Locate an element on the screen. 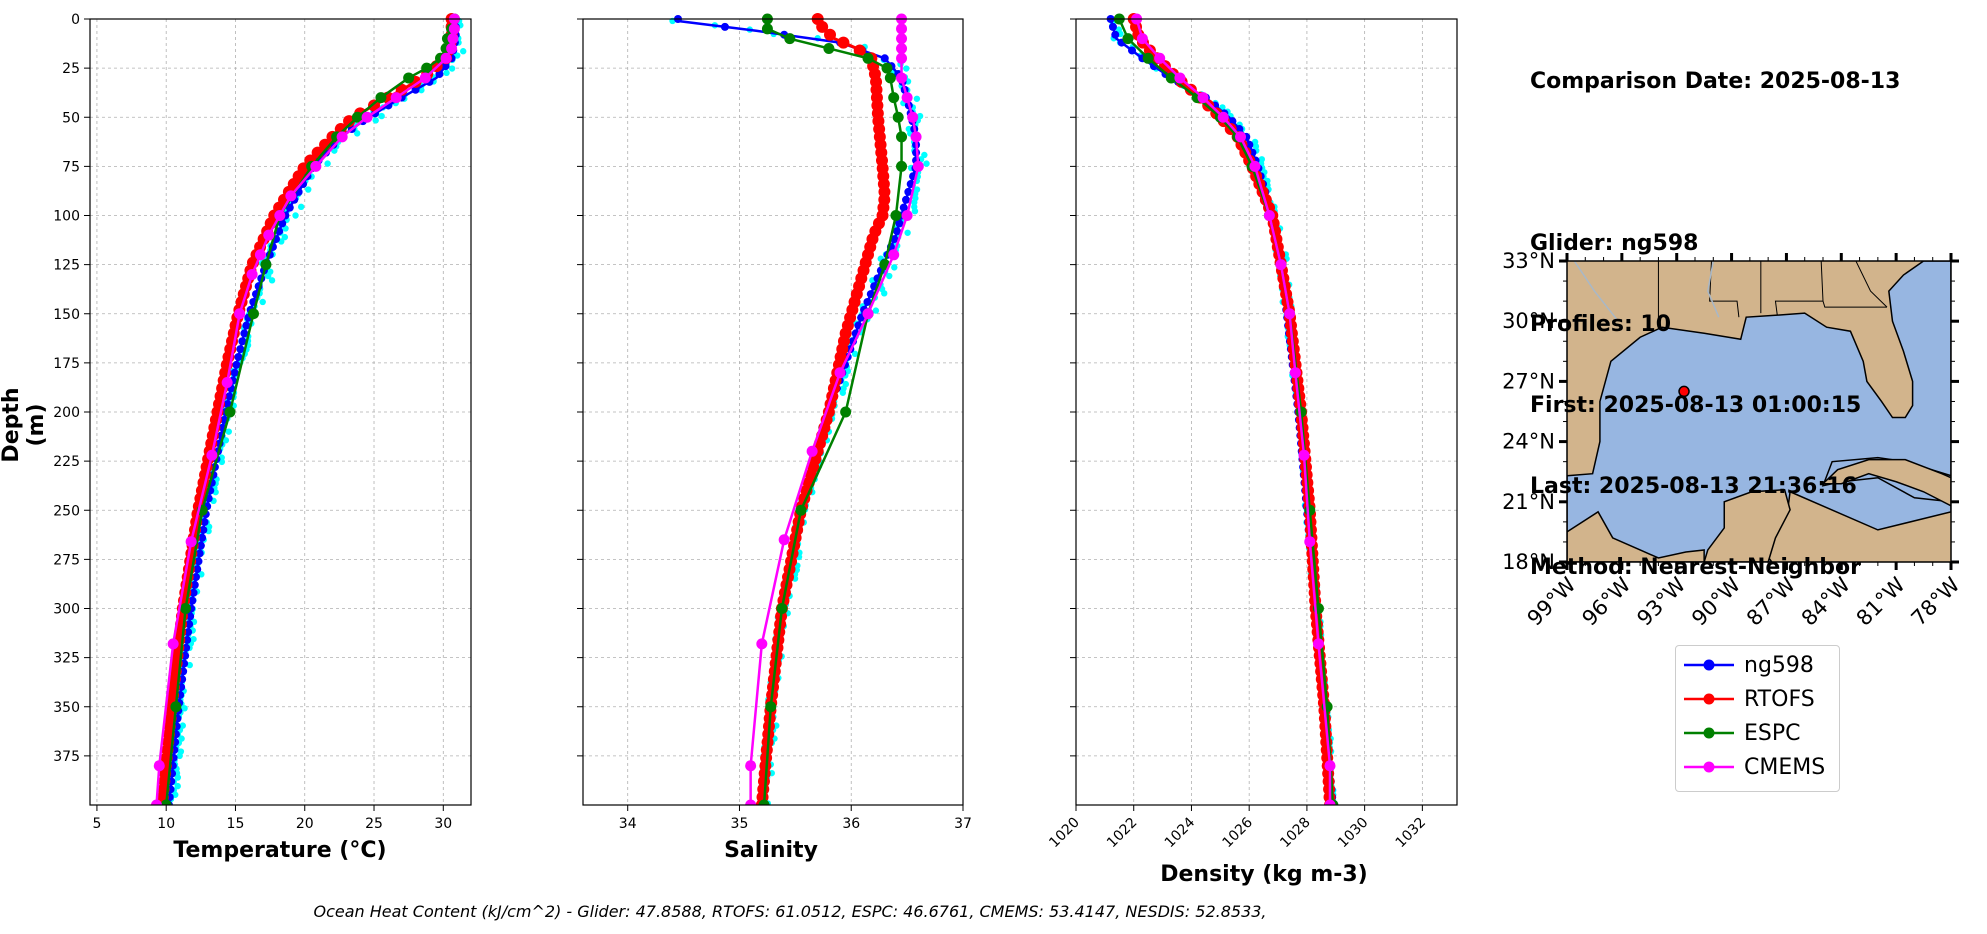 The height and width of the screenshot is (934, 1987). map-southern-mexico is located at coordinates (1636, 536).